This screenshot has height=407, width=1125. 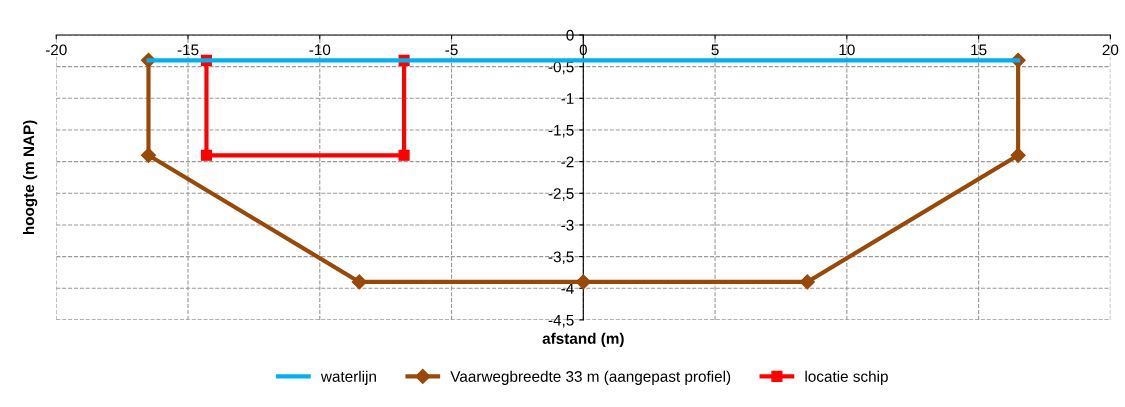 I want to click on legend-label: Vaarwegbreedte 33 m (aangepast profiel), so click(x=590, y=377).